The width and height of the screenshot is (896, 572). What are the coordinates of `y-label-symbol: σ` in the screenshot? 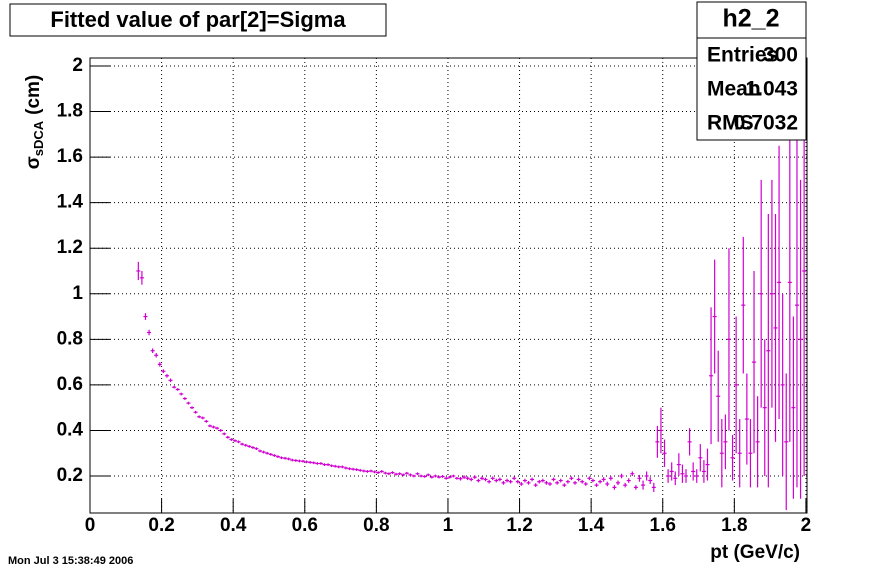 It's located at (33, 162).